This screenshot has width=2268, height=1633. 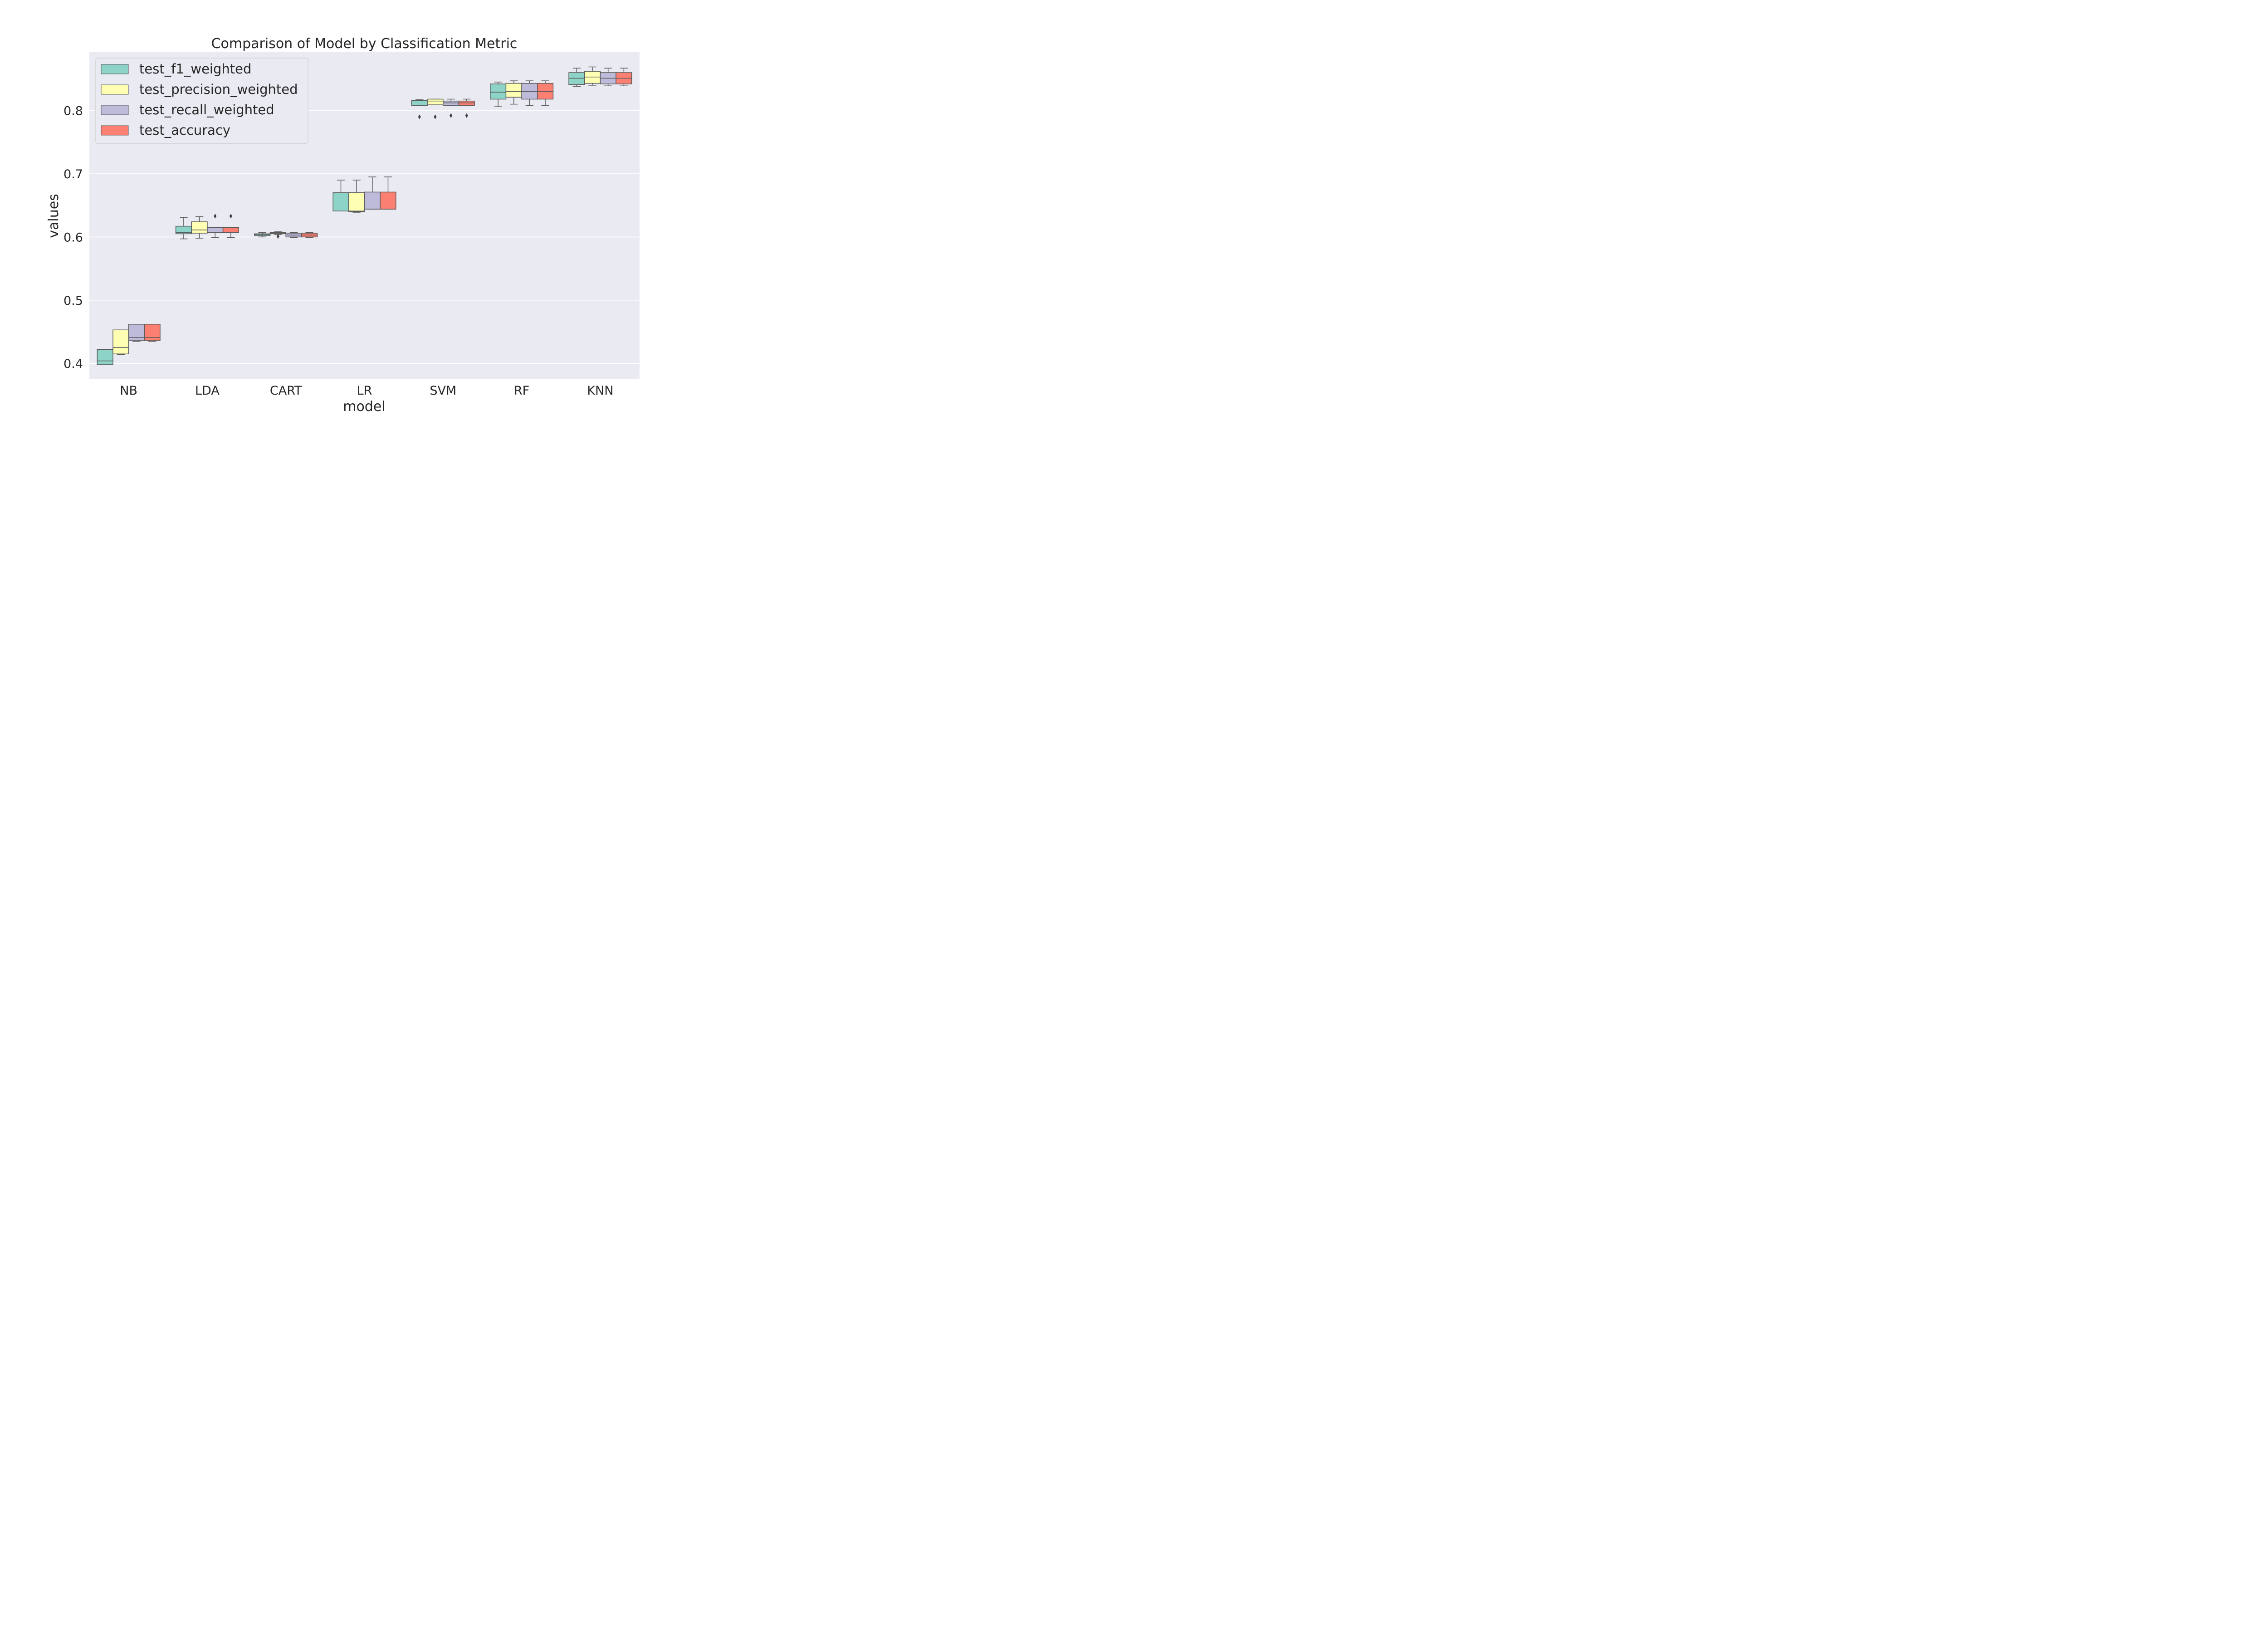 What do you see at coordinates (436, 108) in the screenshot?
I see `box-SVM-test_precision_weighted` at bounding box center [436, 108].